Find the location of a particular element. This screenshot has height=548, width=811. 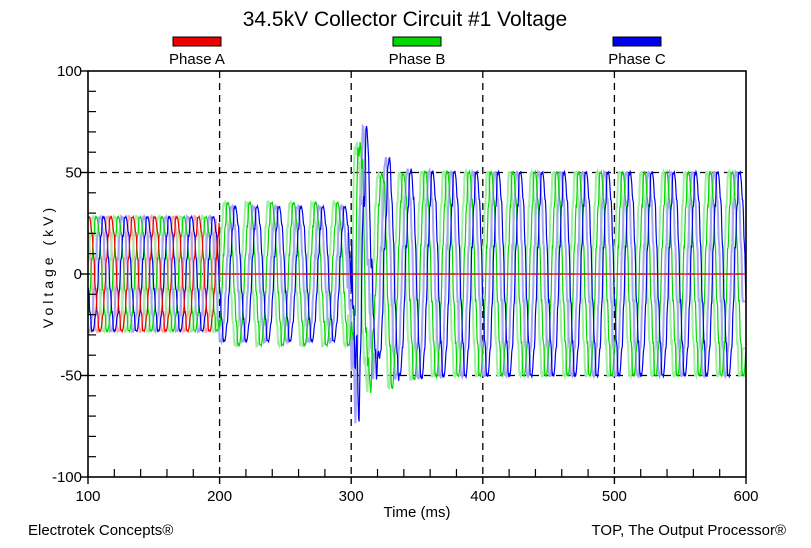

trace-light-phase-a is located at coordinates (154, 274).